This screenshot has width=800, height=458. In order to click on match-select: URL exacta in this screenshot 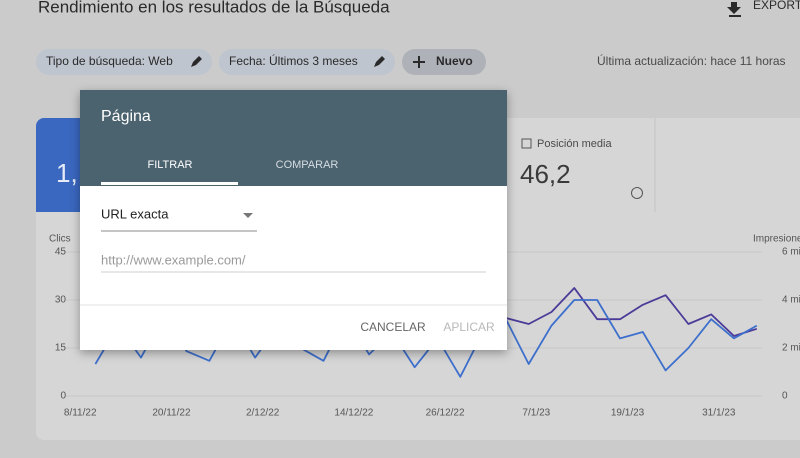, I will do `click(135, 213)`.